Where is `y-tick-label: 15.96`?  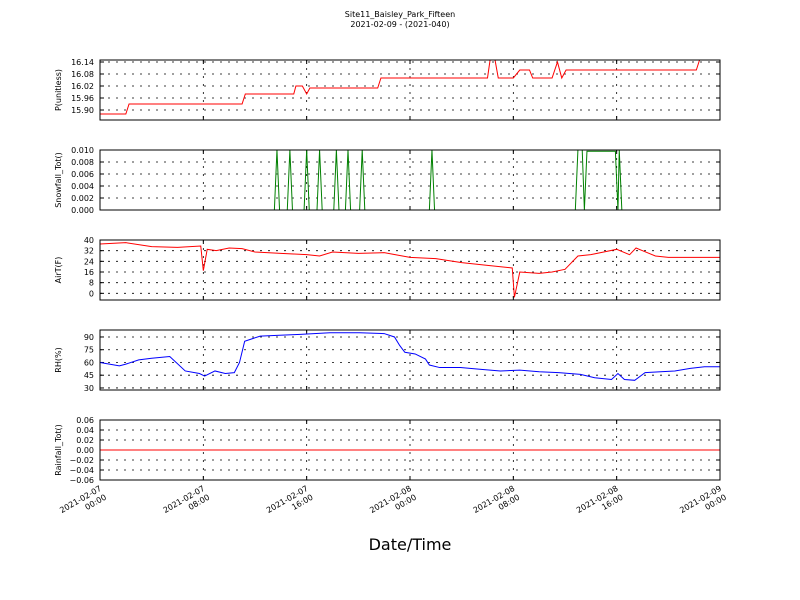 y-tick-label: 15.96 is located at coordinates (82, 98).